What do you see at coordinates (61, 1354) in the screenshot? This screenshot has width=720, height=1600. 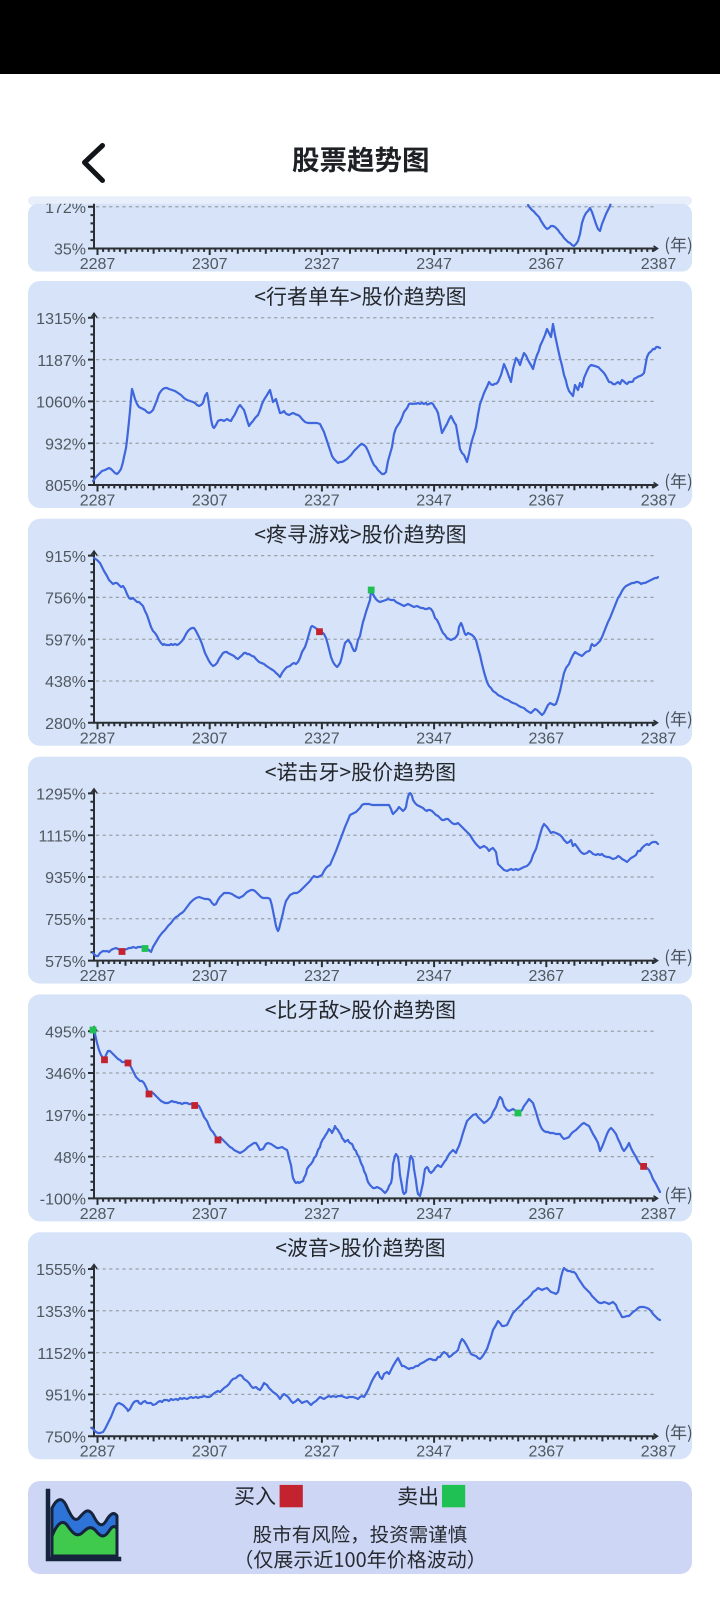 I see `svg-text: 1152%` at bounding box center [61, 1354].